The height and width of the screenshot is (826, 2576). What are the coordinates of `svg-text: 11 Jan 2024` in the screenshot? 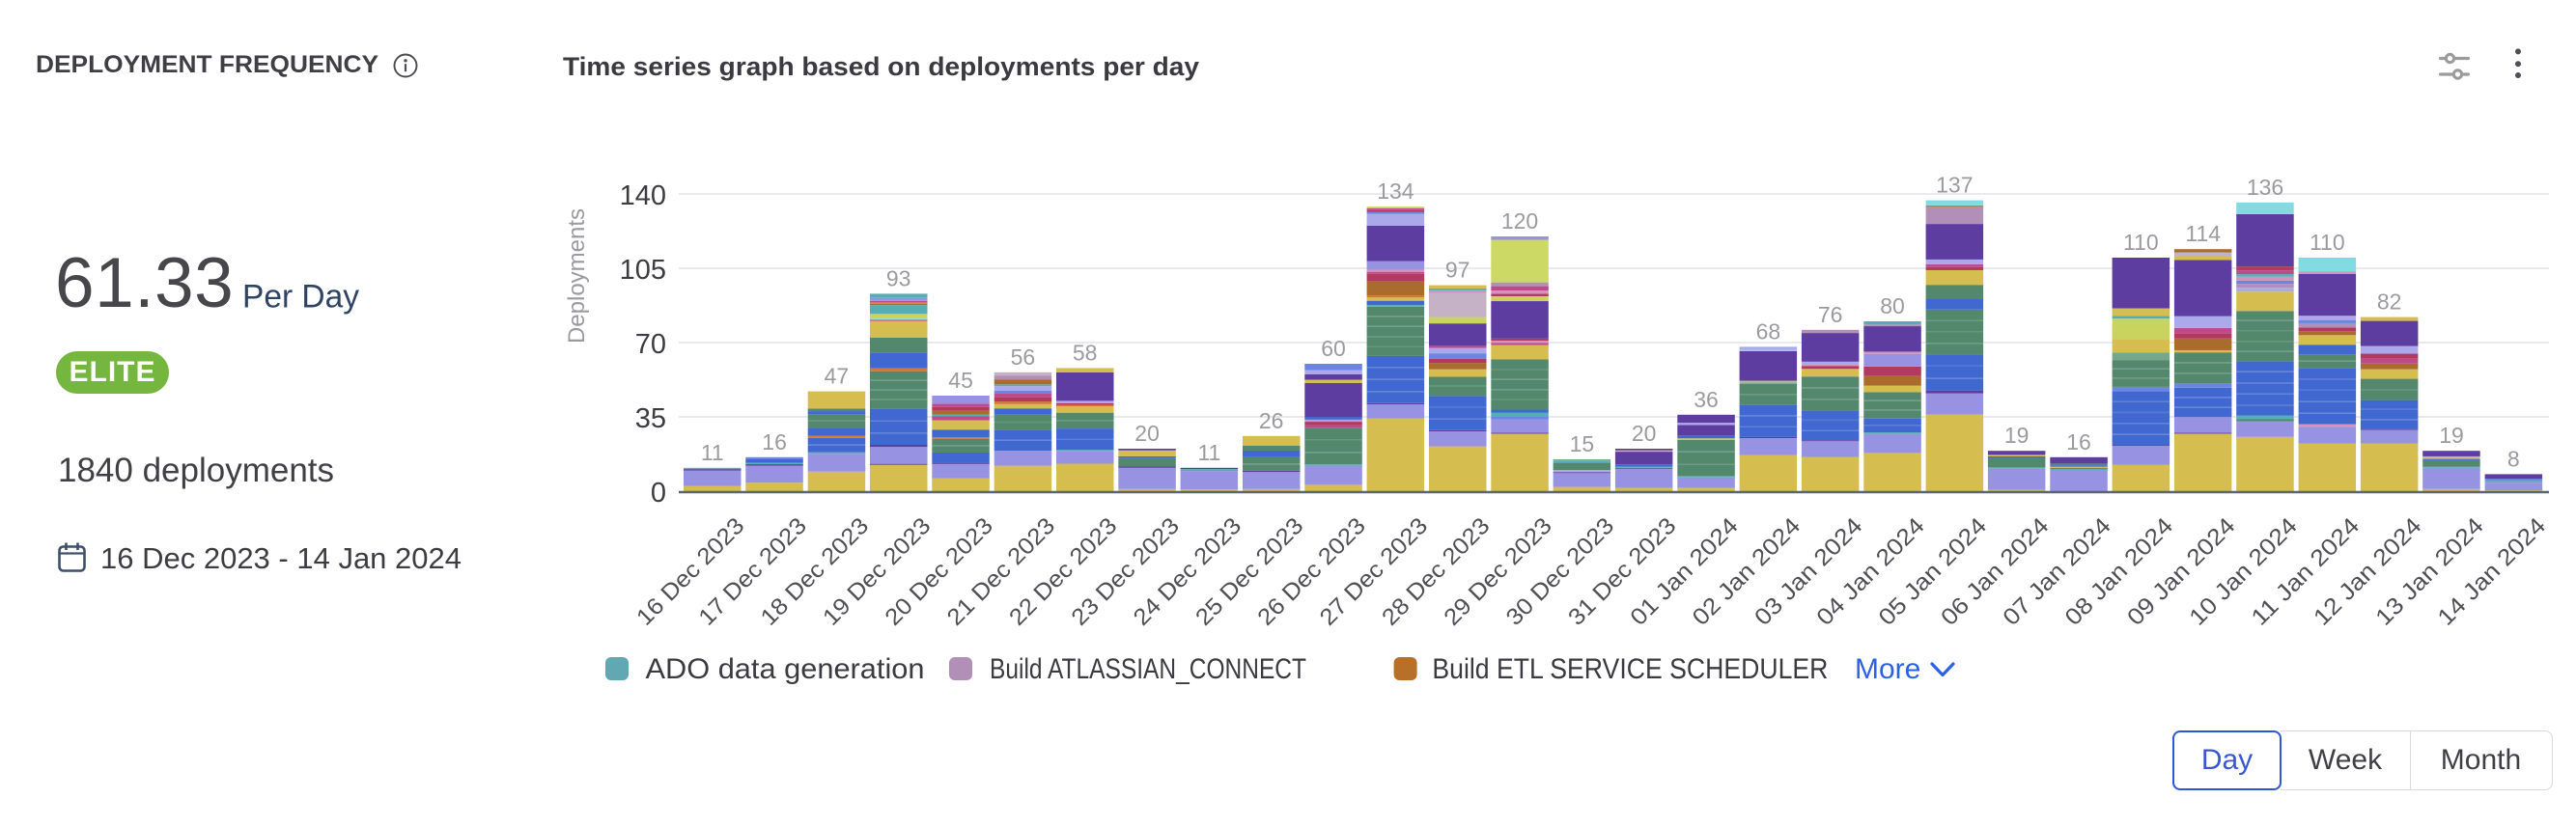 It's located at (2306, 571).